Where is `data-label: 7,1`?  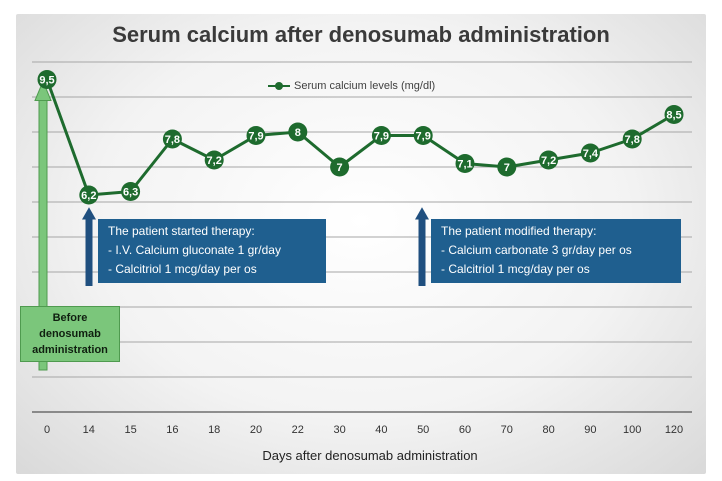
data-label: 7,1 is located at coordinates (464, 165).